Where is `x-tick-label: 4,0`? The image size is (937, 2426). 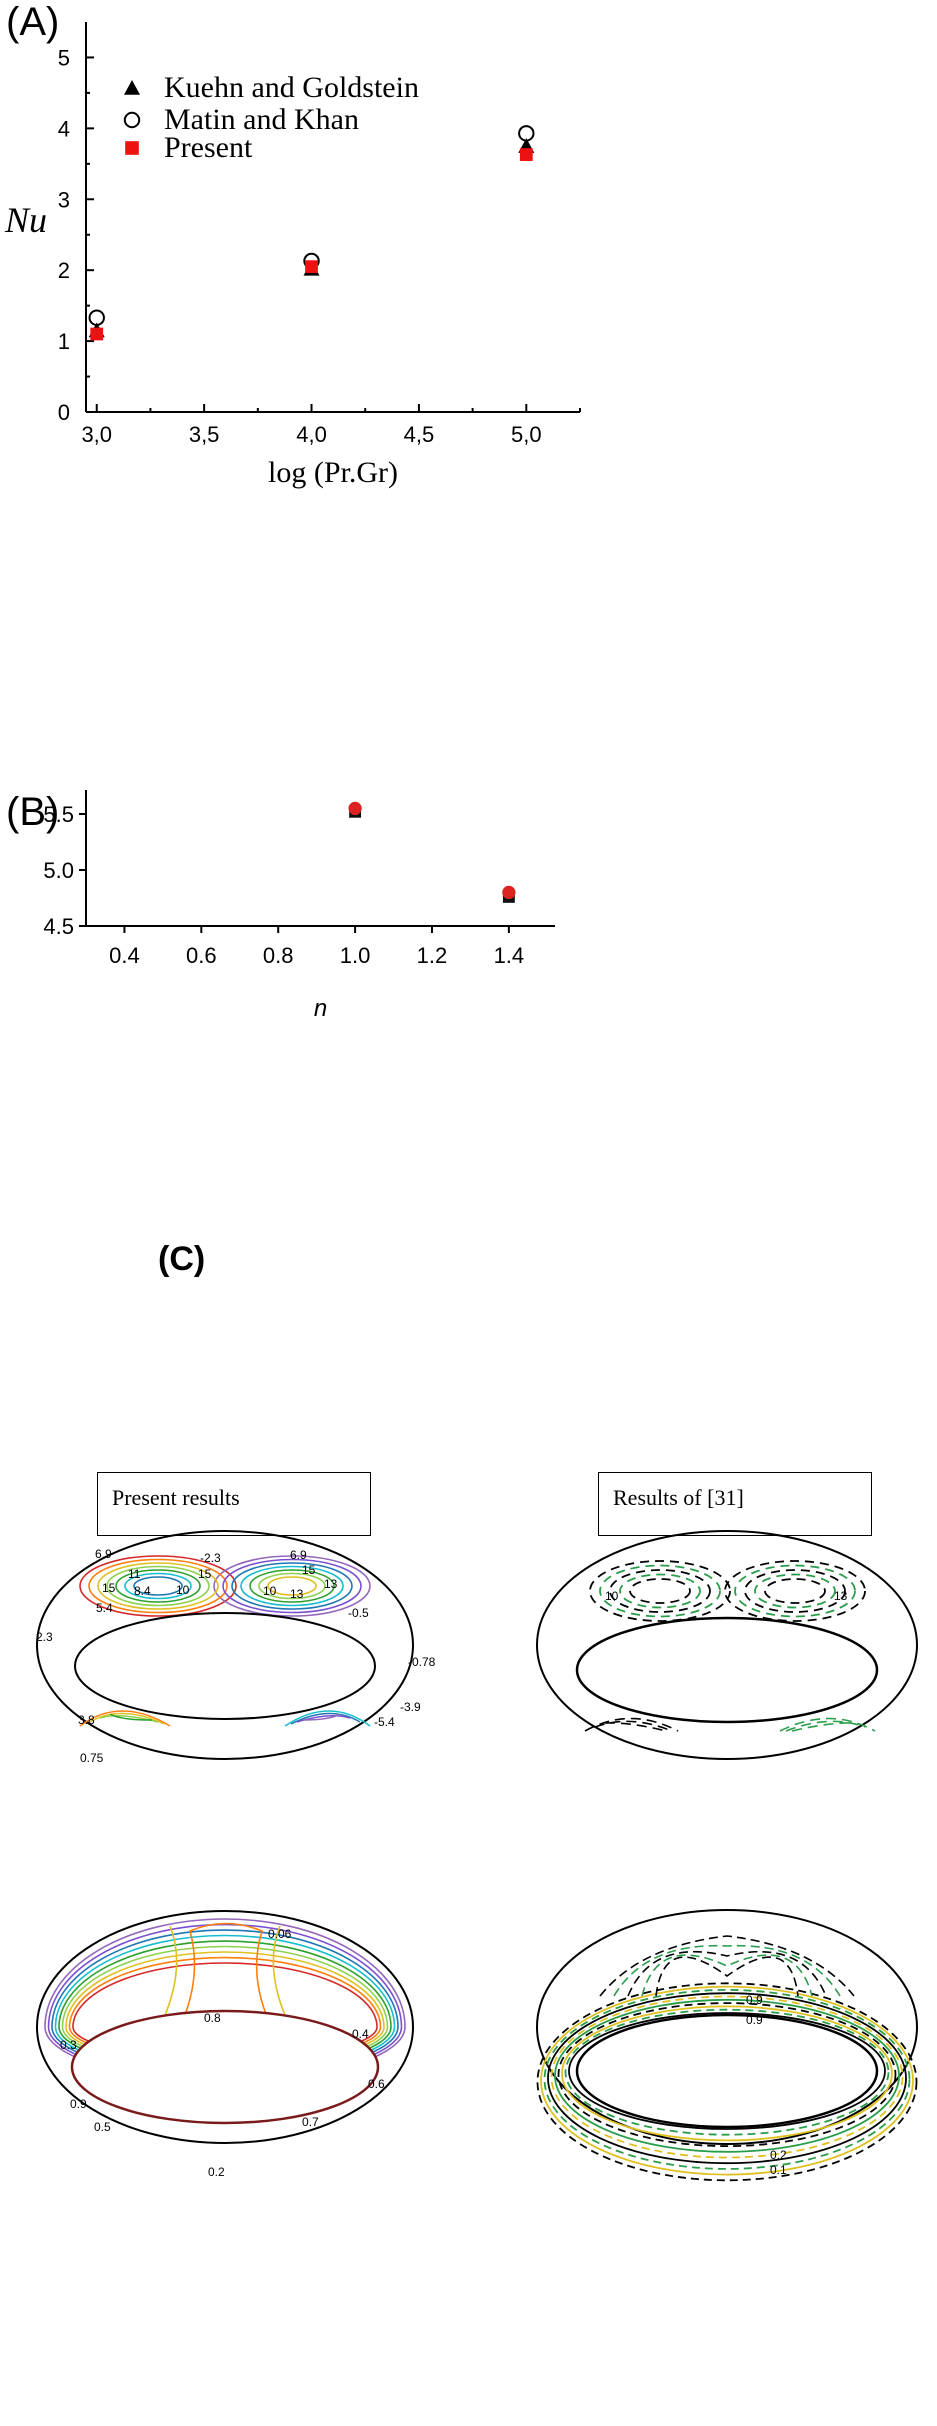
x-tick-label: 4,0 is located at coordinates (311, 434).